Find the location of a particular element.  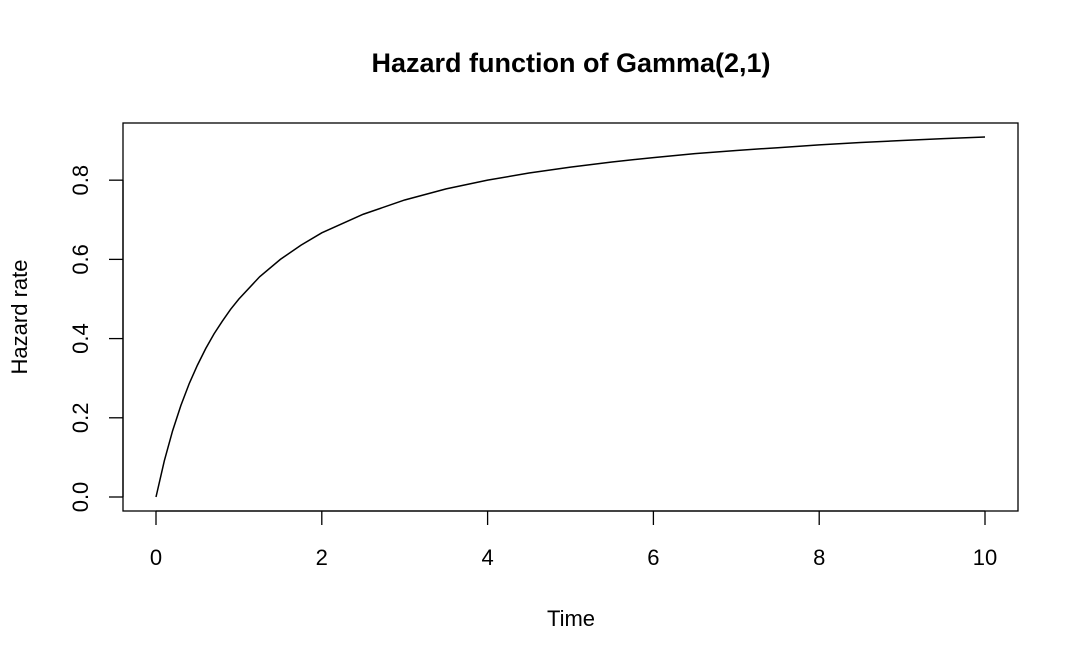

y-axis-label: Hazard rate is located at coordinates (19, 317).